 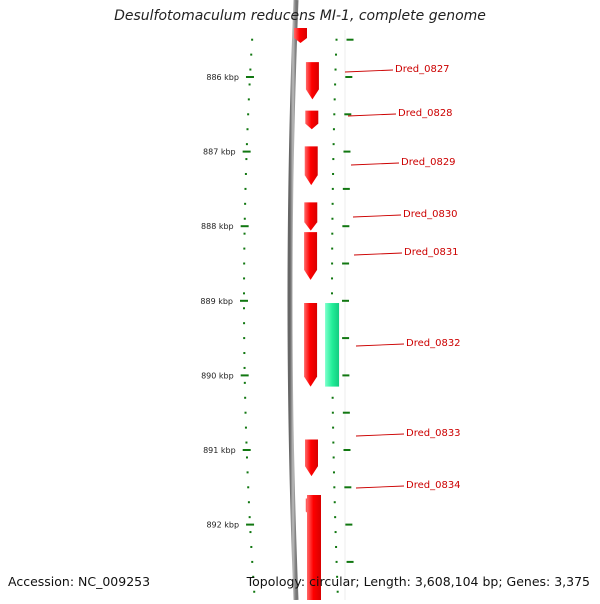 I want to click on gene-dred-0830-forward, so click(x=311, y=216).